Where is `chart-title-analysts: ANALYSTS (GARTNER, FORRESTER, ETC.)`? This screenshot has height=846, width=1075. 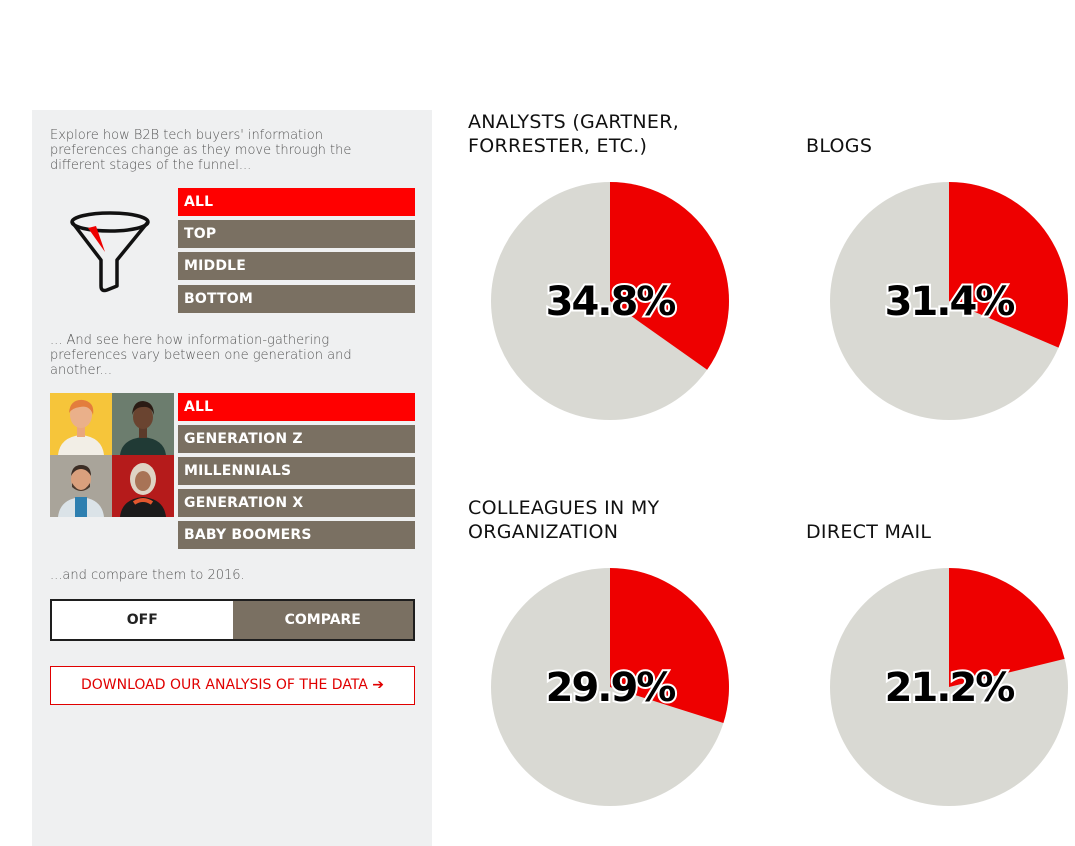 chart-title-analysts: ANALYSTS (GARTNER, FORRESTER, ETC.) is located at coordinates (574, 134).